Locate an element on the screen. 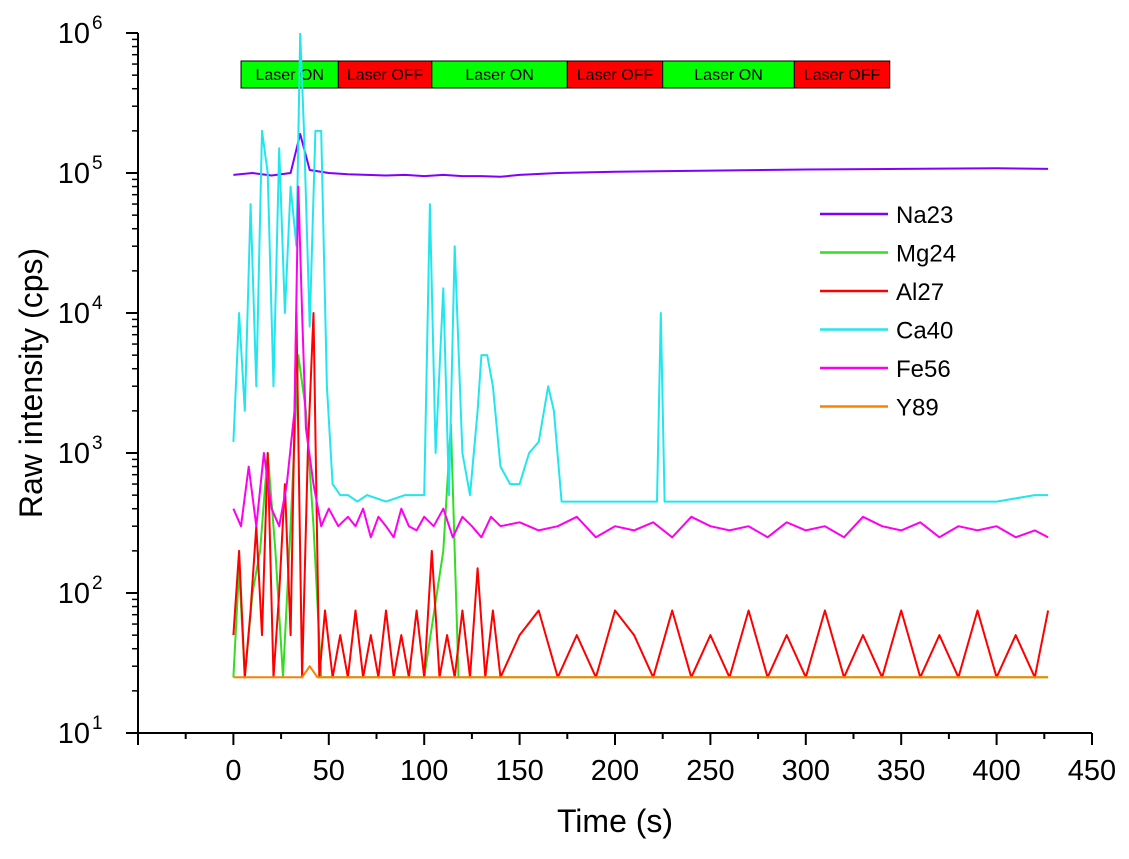  legend: Na23 Mg24 Al27 Ca40 Fe56 Y89 is located at coordinates (888, 312).